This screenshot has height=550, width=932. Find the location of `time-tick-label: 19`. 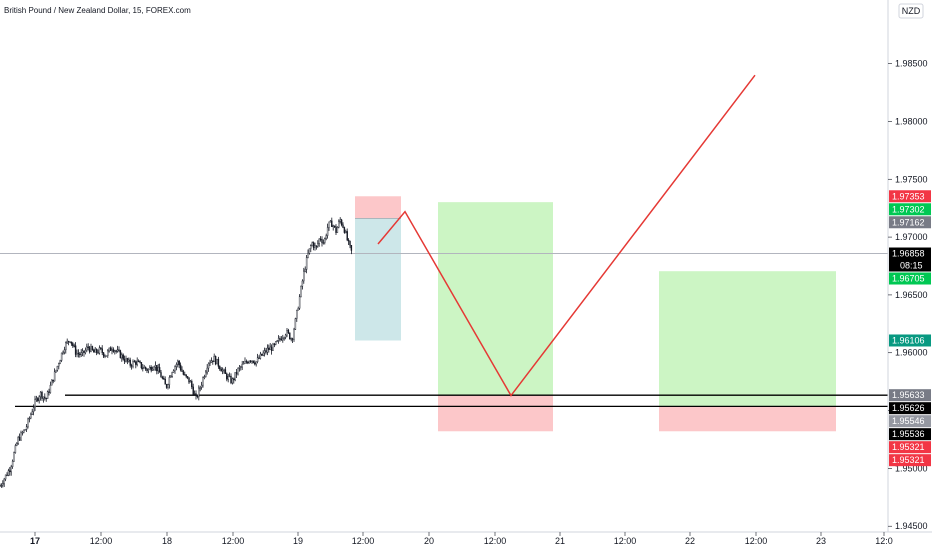

time-tick-label: 19 is located at coordinates (298, 541).